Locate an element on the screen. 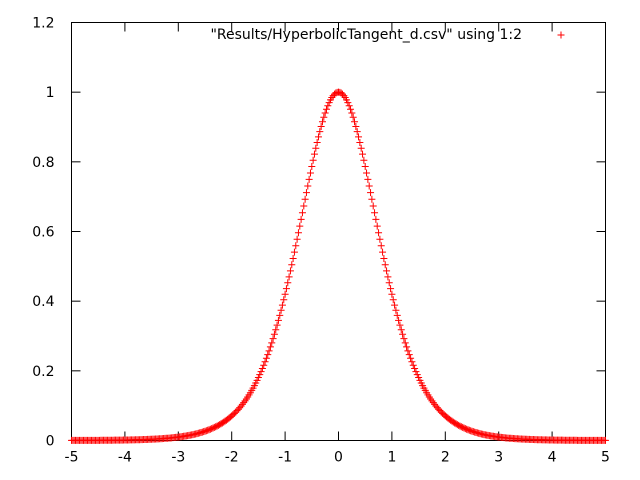  legend-marker-icon is located at coordinates (561, 35).